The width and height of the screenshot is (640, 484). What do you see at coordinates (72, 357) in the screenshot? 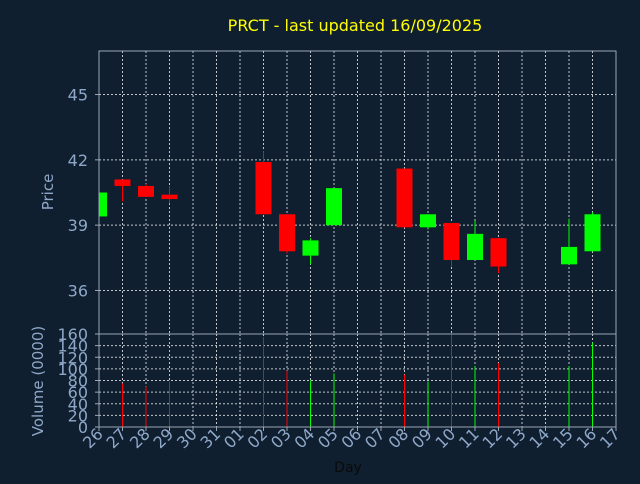
I see `volume-tick-label: 120` at bounding box center [72, 357].